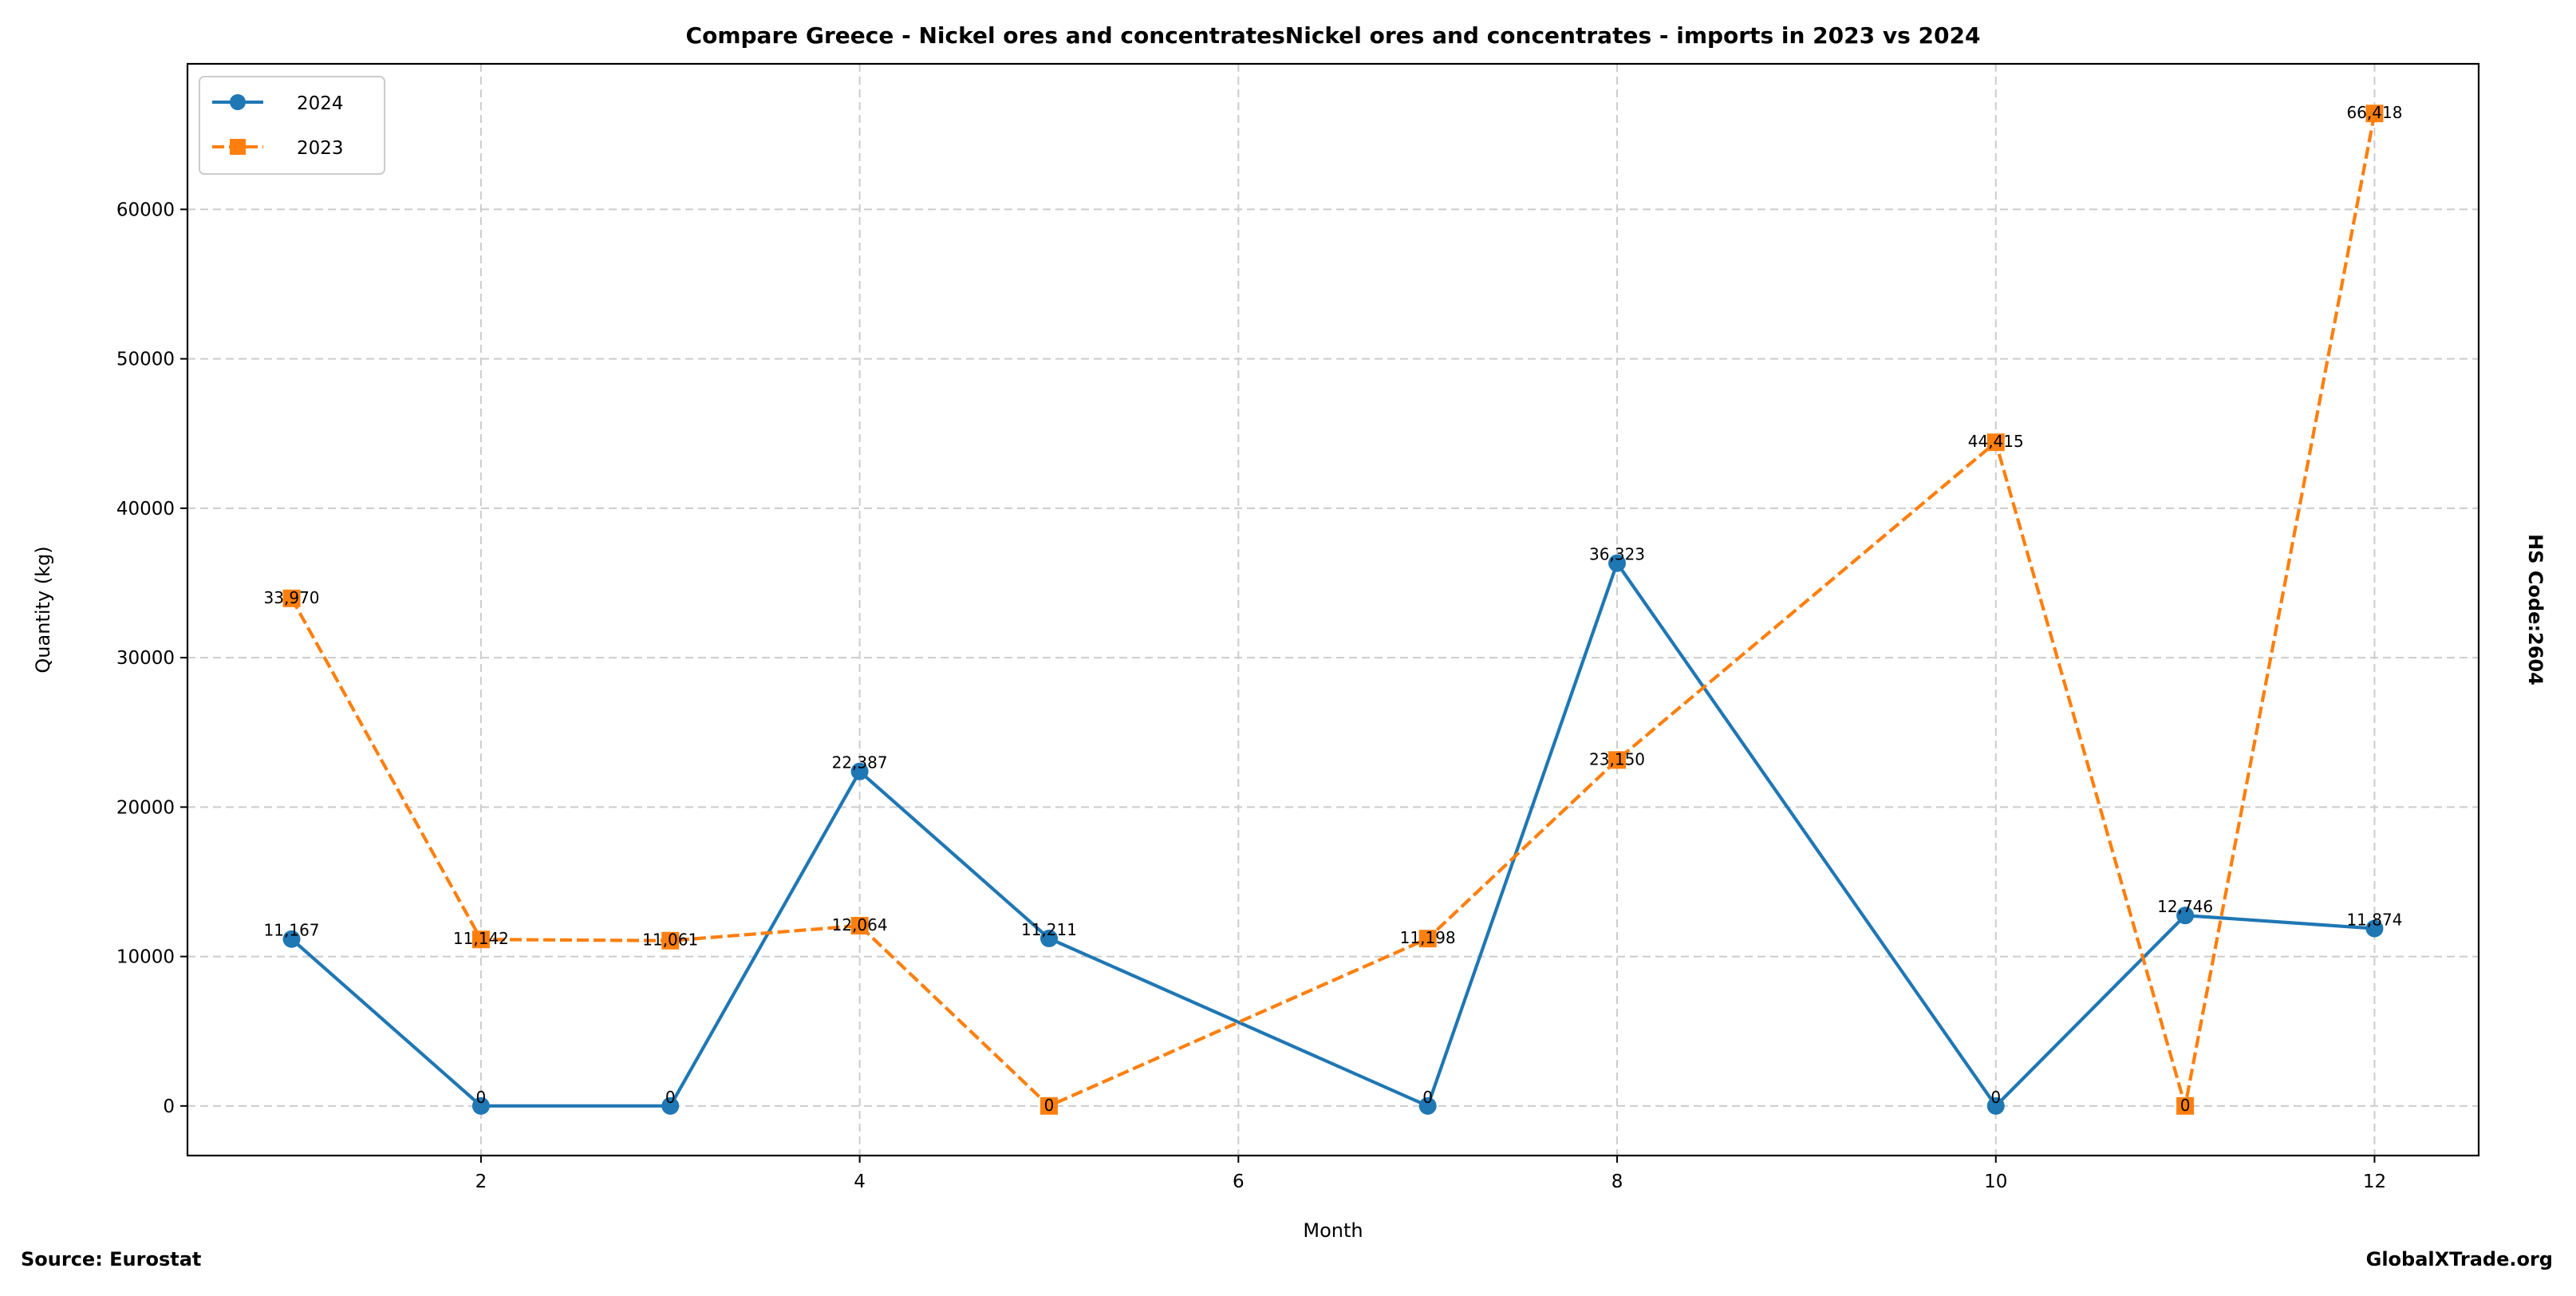  I want to click on data-label-2023: 66,418, so click(2374, 113).